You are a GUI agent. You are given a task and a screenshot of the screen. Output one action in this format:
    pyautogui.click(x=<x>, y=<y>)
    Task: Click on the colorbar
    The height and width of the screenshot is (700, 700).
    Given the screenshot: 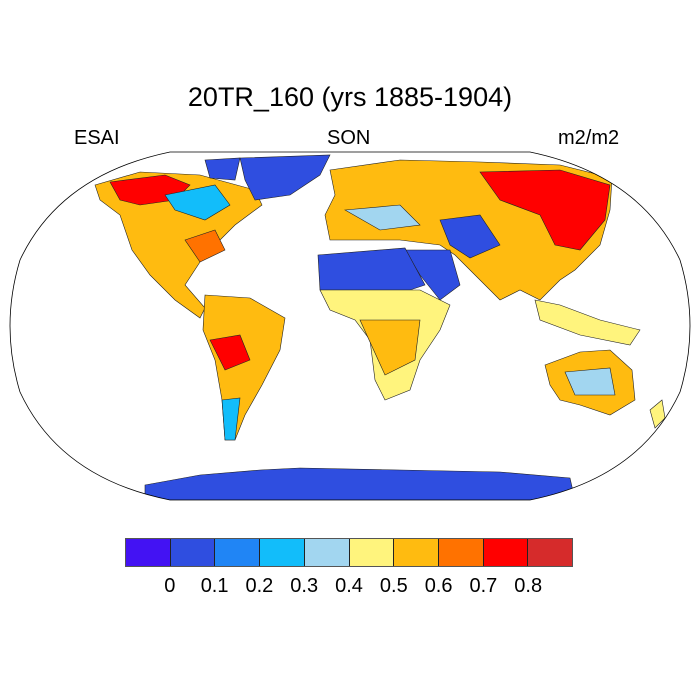 What is the action you would take?
    pyautogui.click(x=349, y=552)
    